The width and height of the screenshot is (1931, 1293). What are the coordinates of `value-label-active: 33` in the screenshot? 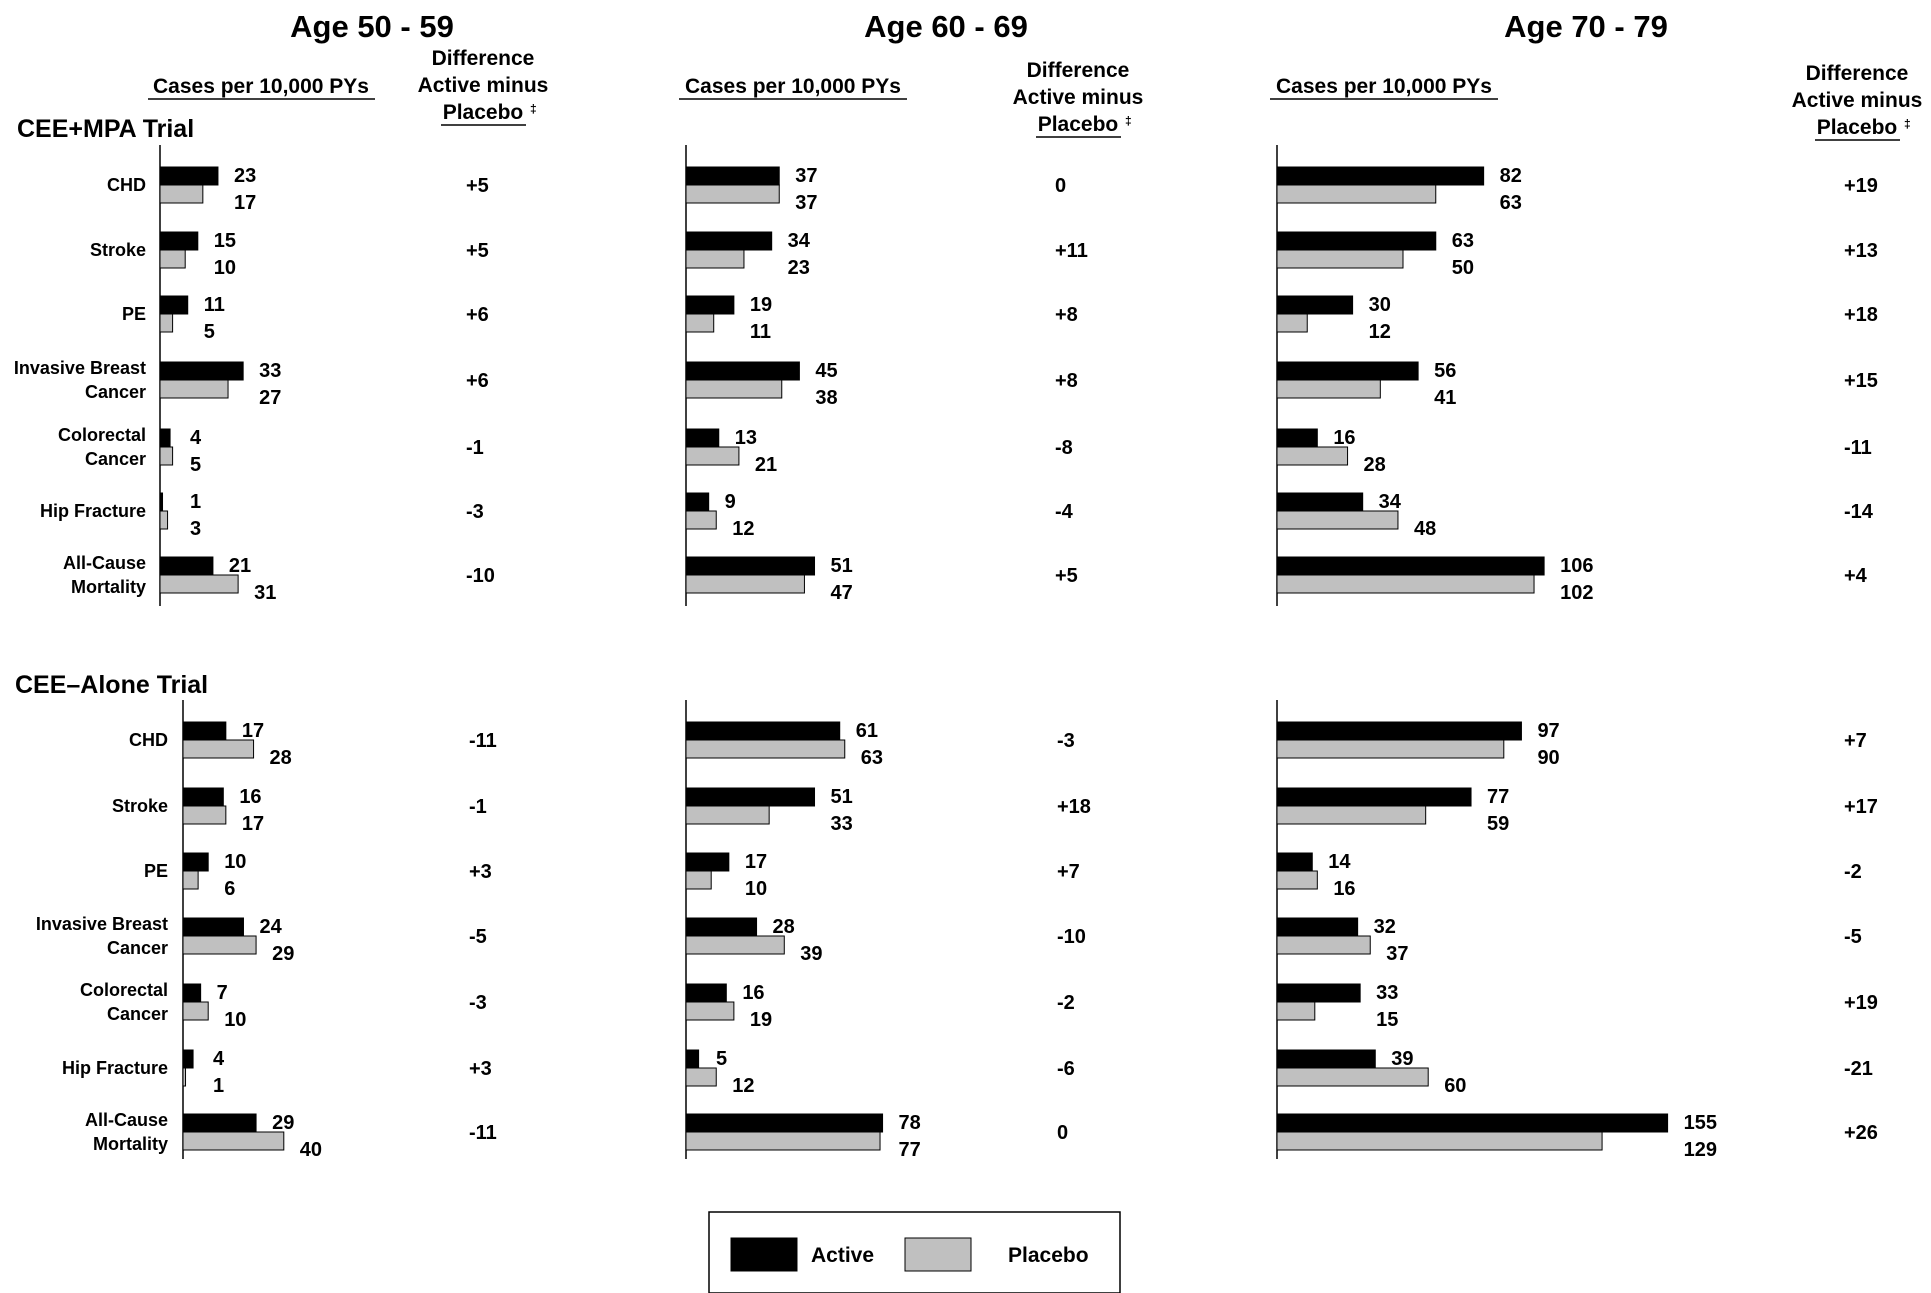 It's located at (270, 371).